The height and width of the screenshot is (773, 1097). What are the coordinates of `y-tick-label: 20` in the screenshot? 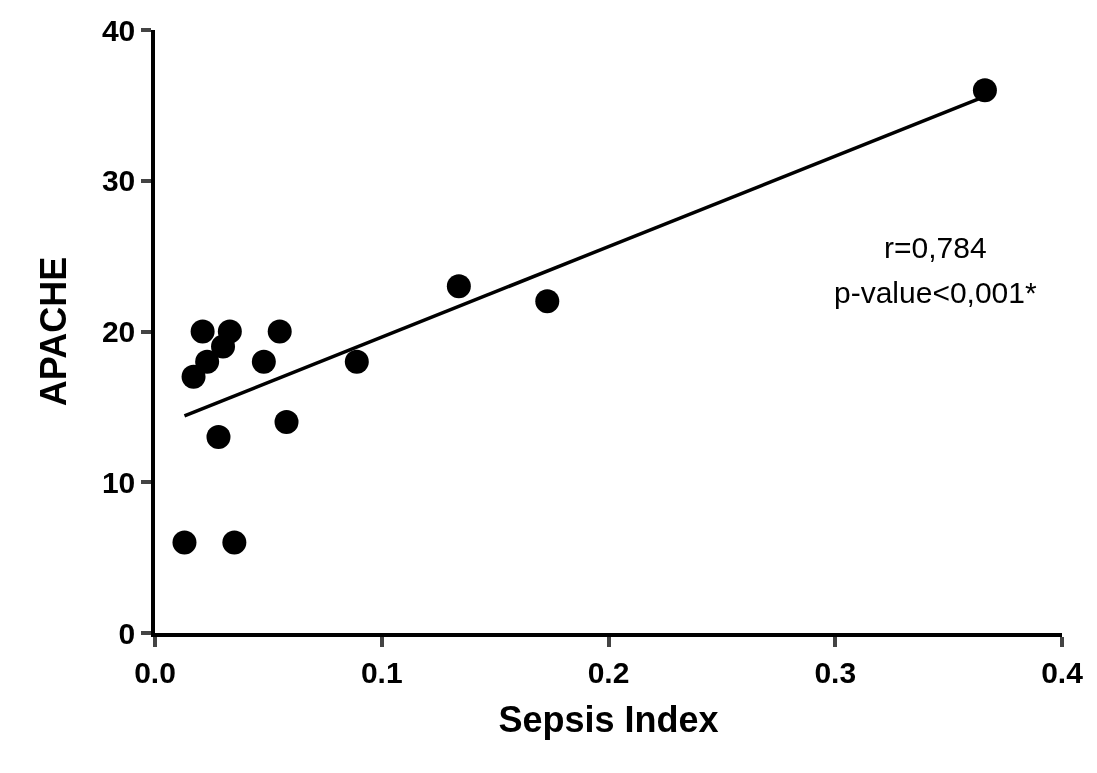 It's located at (118, 331).